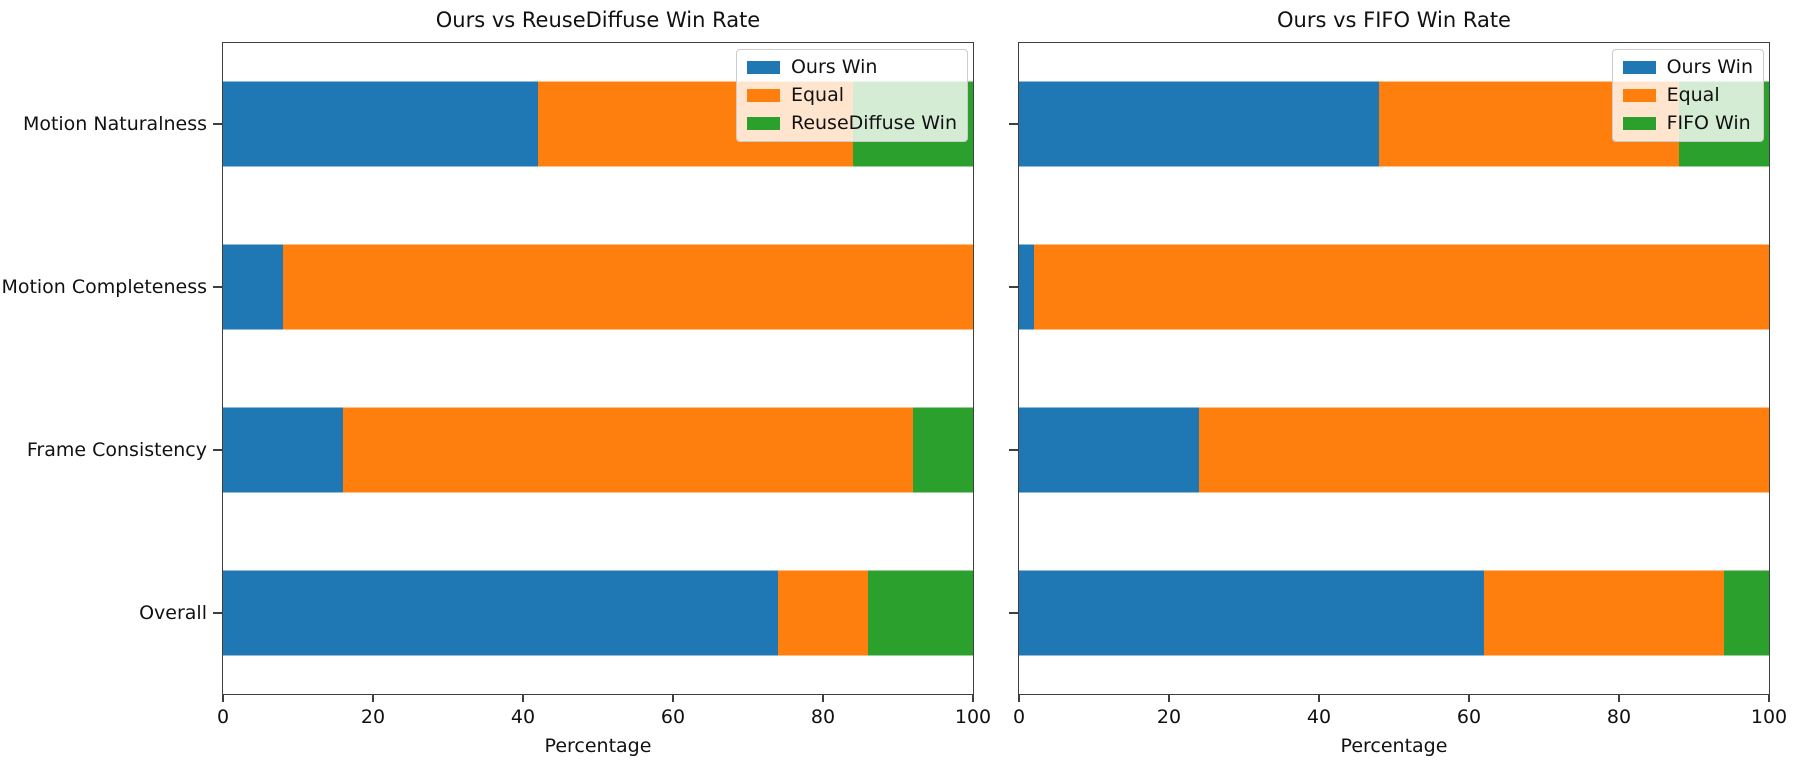 This screenshot has width=1800, height=764. Describe the element at coordinates (1746, 613) in the screenshot. I see `bar-segment-fifo-win` at that location.